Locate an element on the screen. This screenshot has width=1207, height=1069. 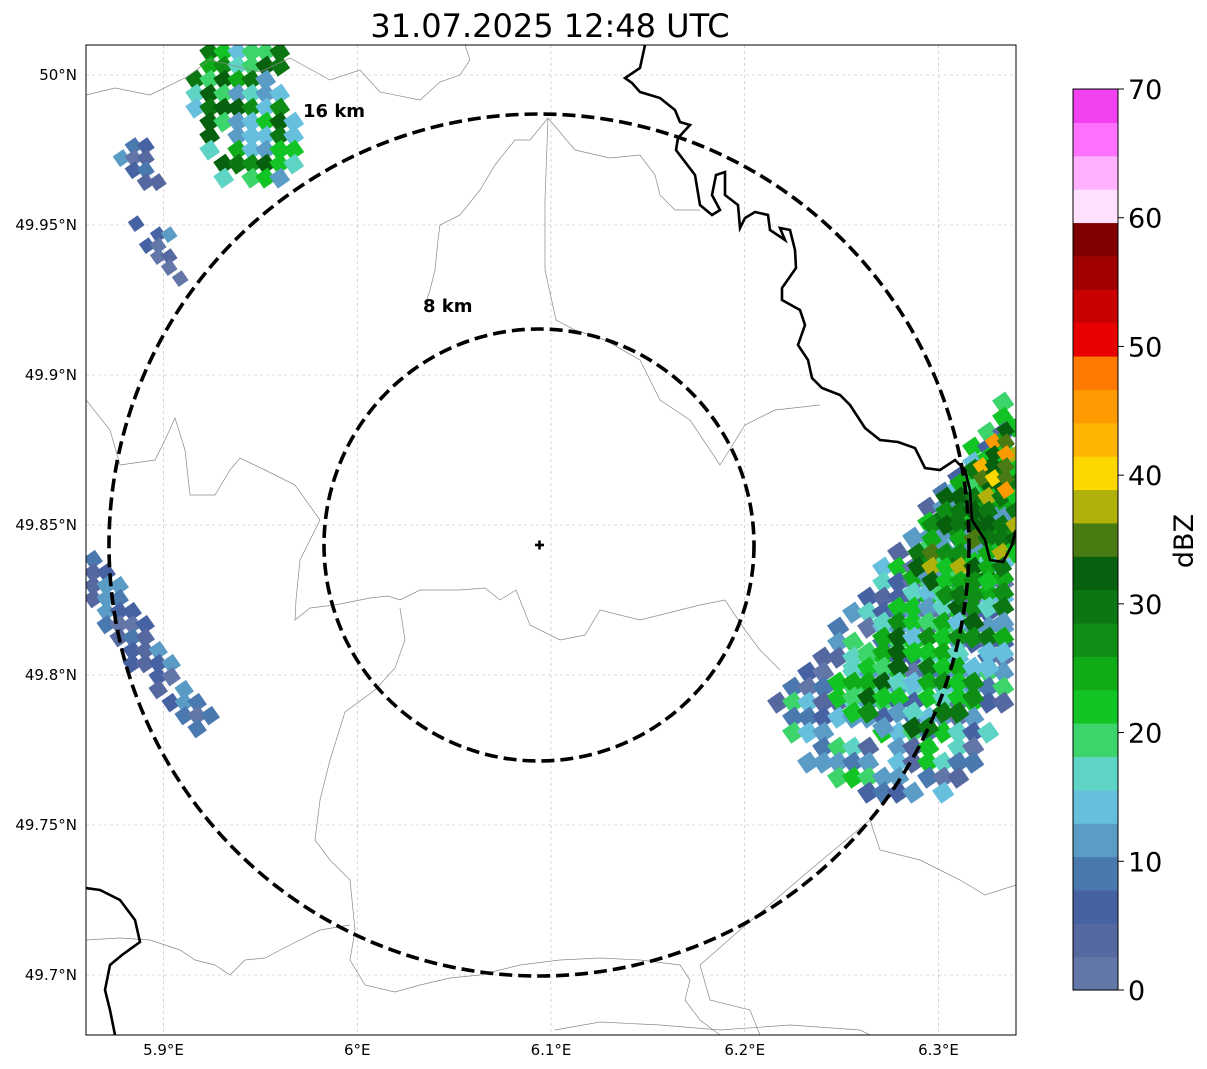
colorbar-tick-label: 70 is located at coordinates (1145, 90).